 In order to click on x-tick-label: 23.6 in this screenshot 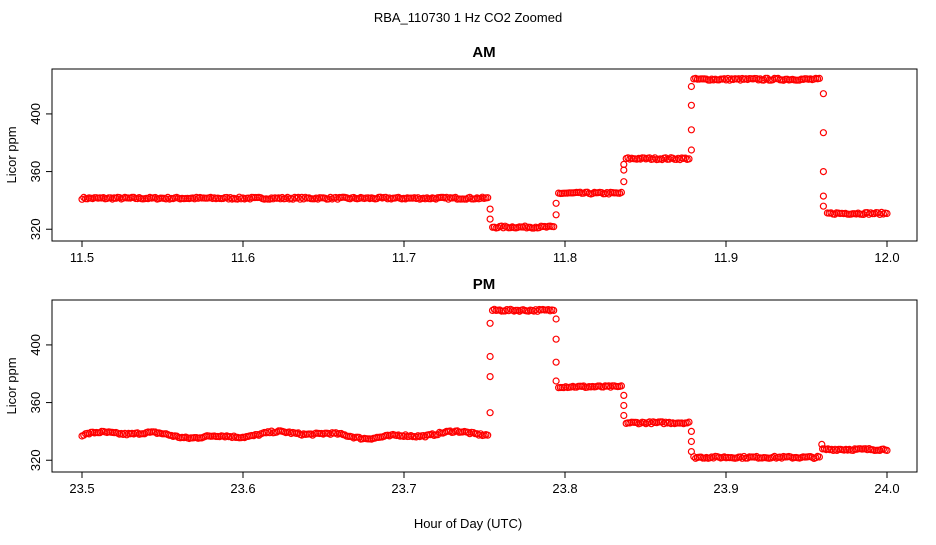, I will do `click(242, 488)`.